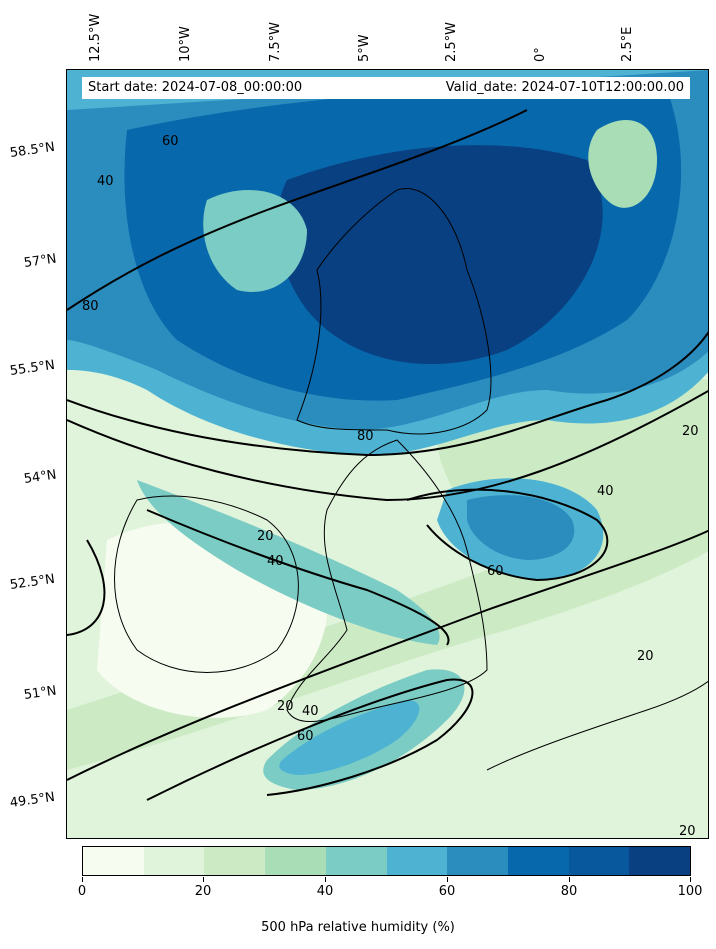 The width and height of the screenshot is (716, 949). I want to click on colorbar-title: 500 hPa relative humidity (%), so click(358, 927).